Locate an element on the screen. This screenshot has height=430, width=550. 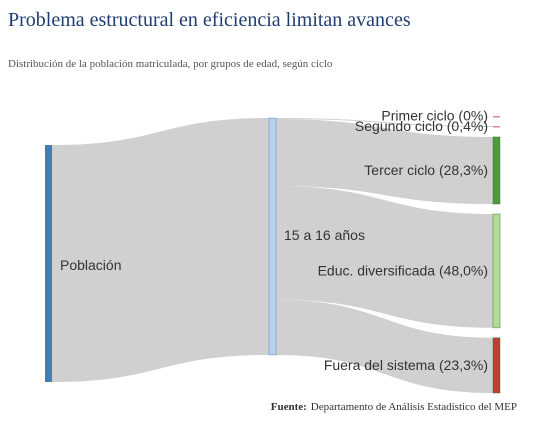
node-label: Primer ciclo (0%) is located at coordinates (434, 116).